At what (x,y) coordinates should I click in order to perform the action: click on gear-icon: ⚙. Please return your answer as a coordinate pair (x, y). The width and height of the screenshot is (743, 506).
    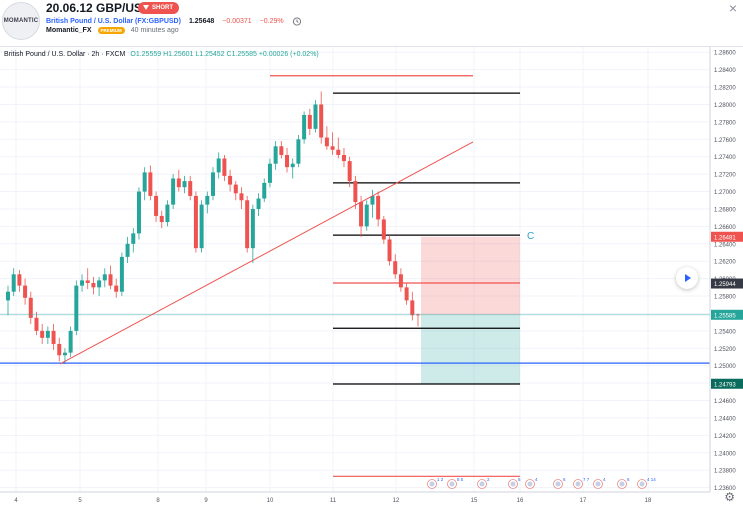
    Looking at the image, I should click on (729, 497).